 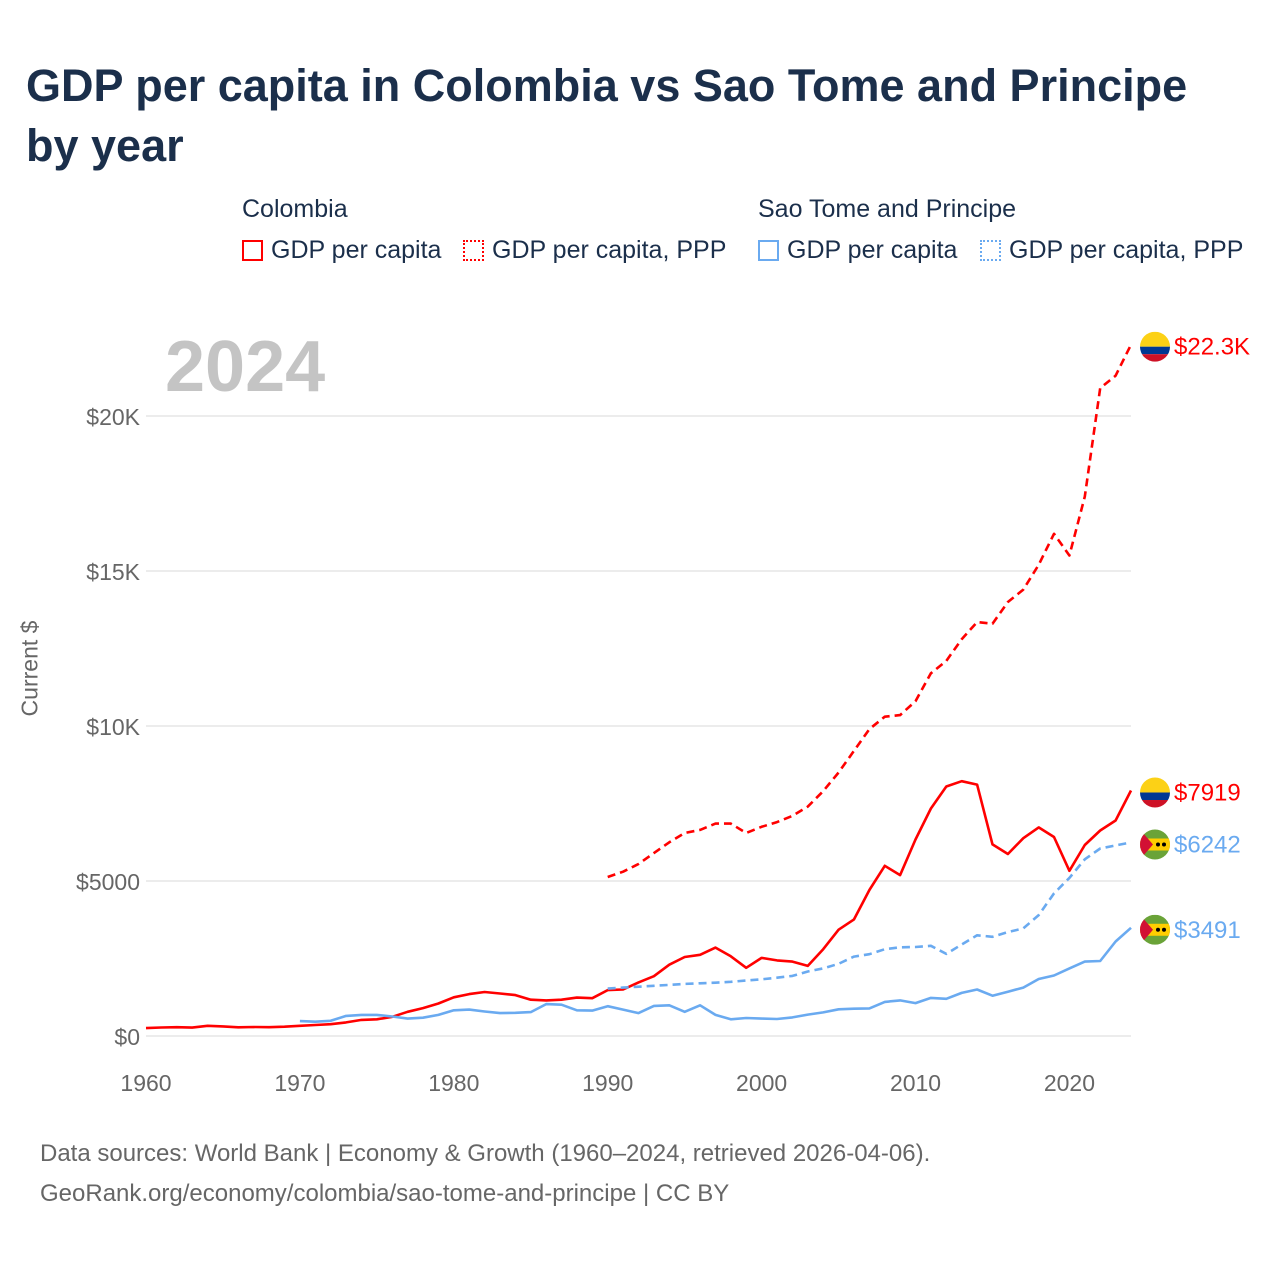 I want to click on legend-group-colombia: Colombia, so click(x=295, y=209).